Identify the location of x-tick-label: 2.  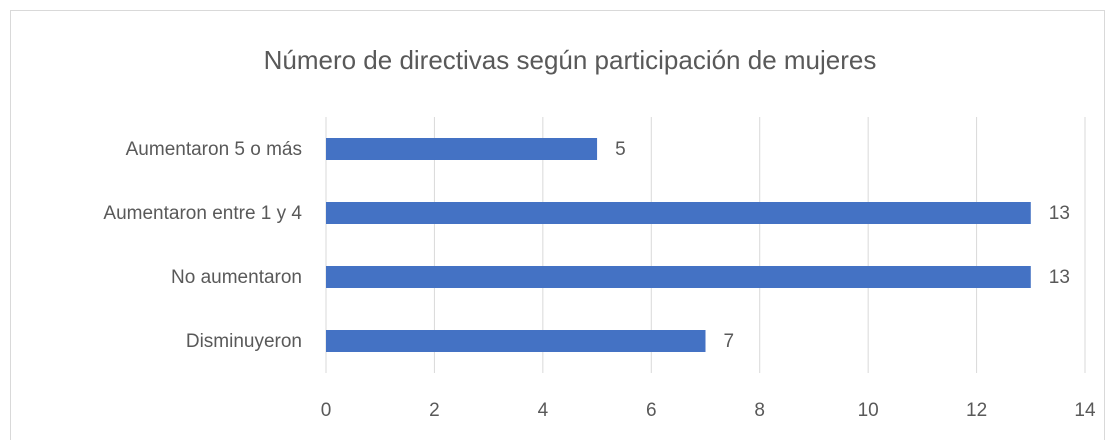
(434, 410).